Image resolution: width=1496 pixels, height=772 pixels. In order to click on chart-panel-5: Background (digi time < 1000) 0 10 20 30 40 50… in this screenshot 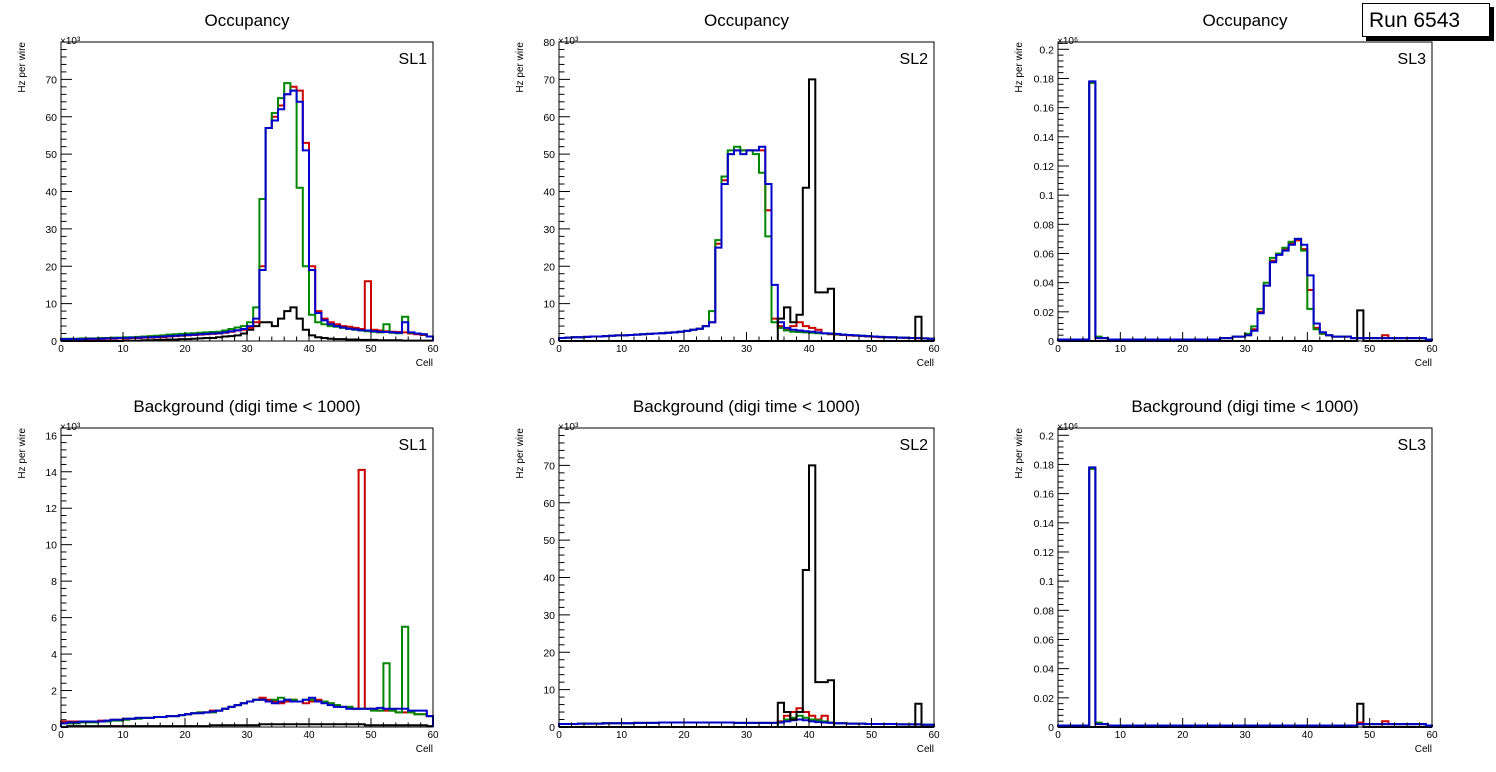, I will do `click(727, 576)`.